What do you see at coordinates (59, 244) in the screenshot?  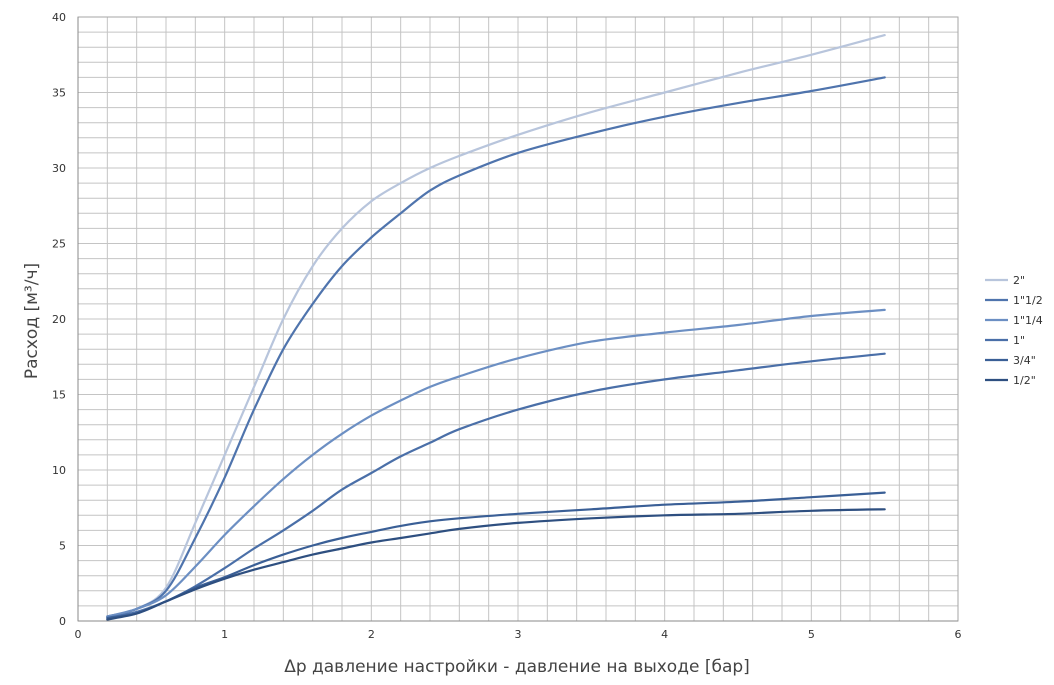 I see `y-tick-label: 25` at bounding box center [59, 244].